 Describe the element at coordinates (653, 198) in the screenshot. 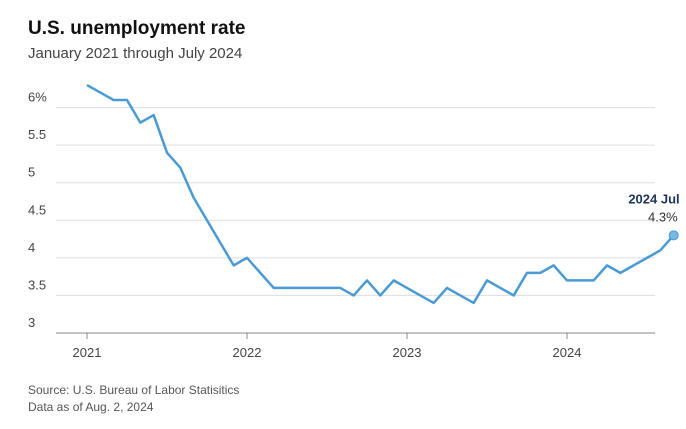

I see `annotation-title: 2024 Jul` at that location.